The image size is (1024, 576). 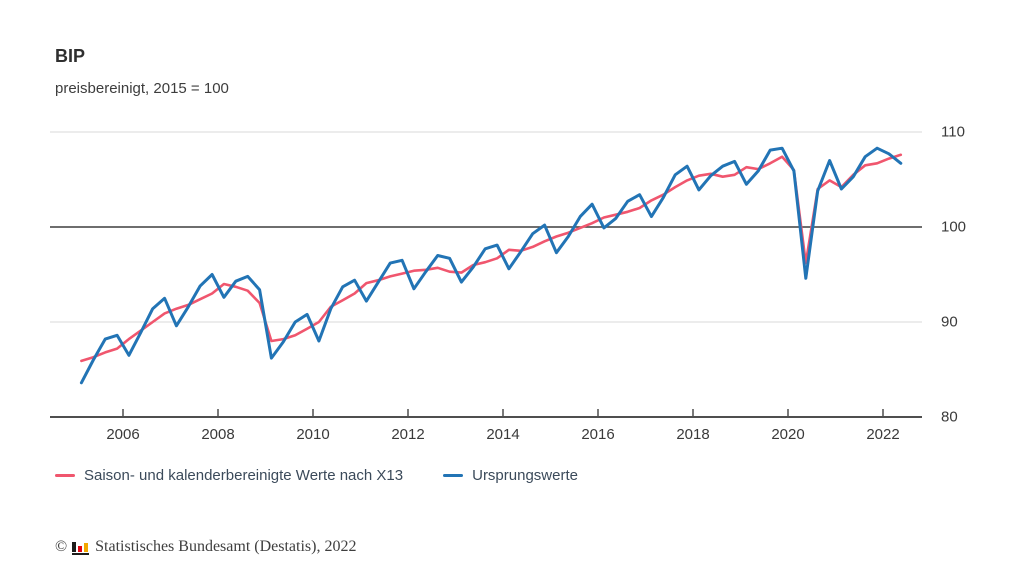 I want to click on logo-baseline, so click(x=81, y=553).